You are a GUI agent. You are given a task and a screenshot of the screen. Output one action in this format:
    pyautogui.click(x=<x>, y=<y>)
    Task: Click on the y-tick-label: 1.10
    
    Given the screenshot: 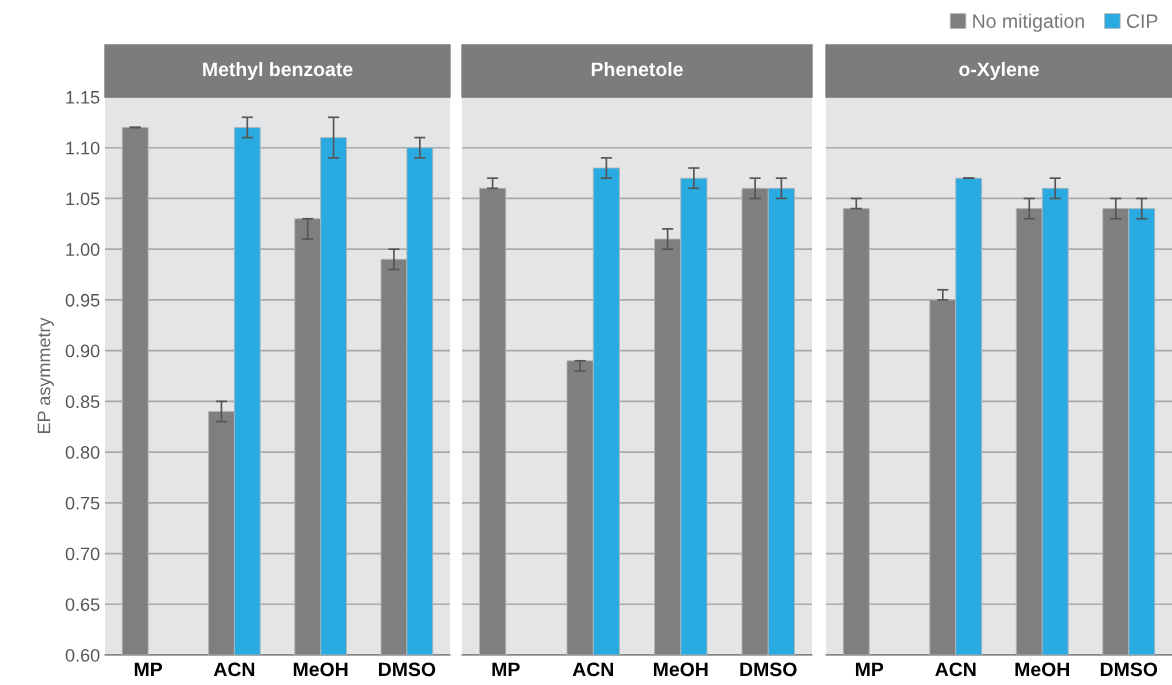 What is the action you would take?
    pyautogui.click(x=83, y=148)
    